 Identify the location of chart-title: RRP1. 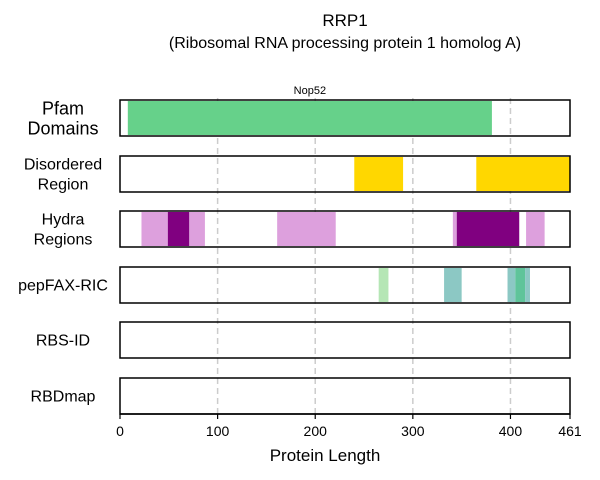
(345, 20).